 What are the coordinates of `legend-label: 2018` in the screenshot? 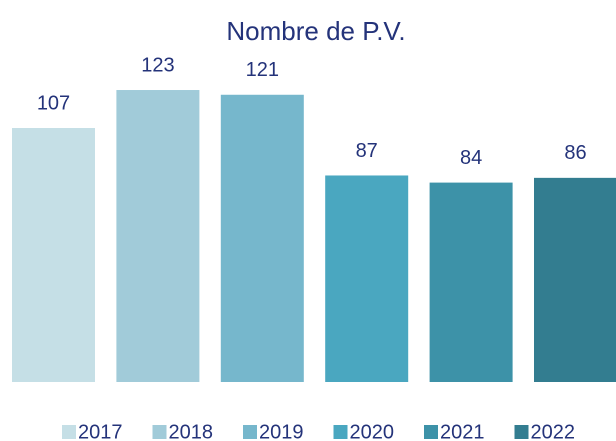 It's located at (191, 431).